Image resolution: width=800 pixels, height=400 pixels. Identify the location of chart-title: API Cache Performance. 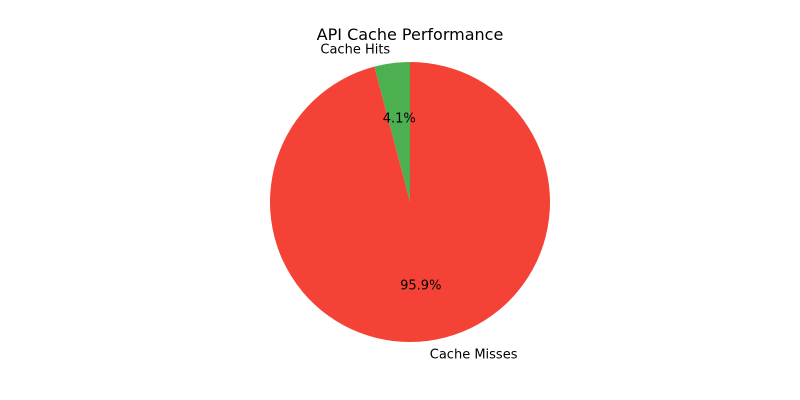
(410, 34).